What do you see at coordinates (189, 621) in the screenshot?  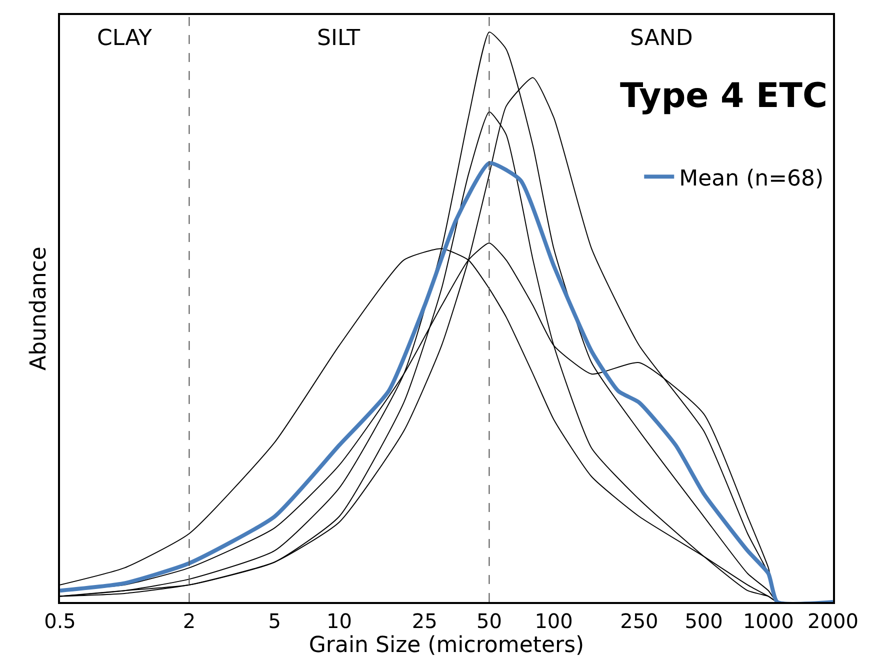 I see `x-tick-label: 2` at bounding box center [189, 621].